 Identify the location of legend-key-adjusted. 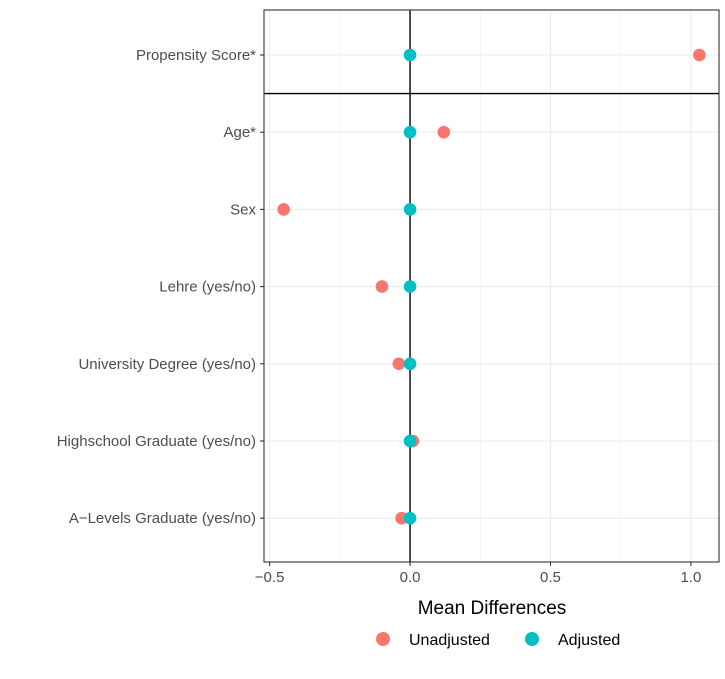
(532, 639).